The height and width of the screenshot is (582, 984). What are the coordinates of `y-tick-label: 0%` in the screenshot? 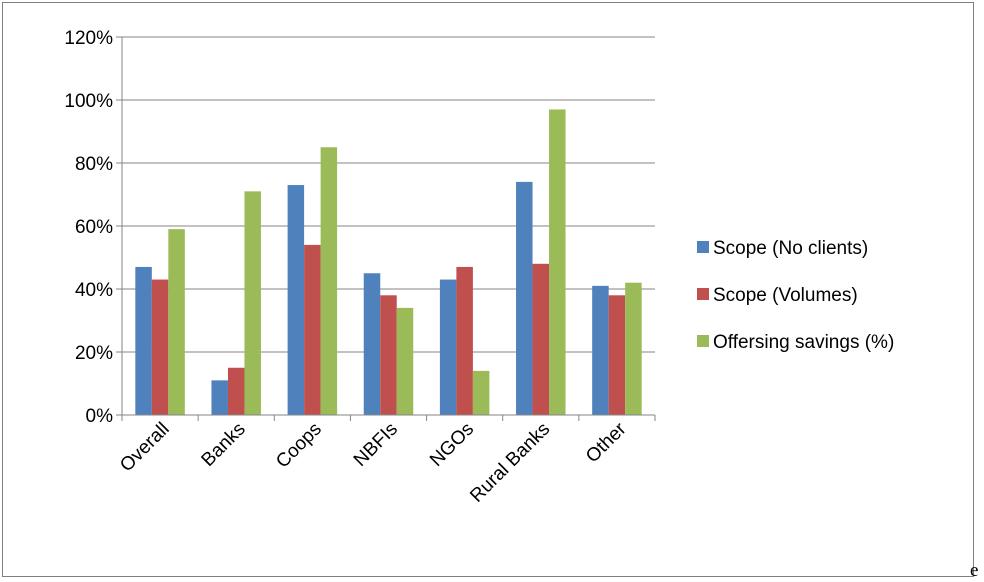 It's located at (100, 416).